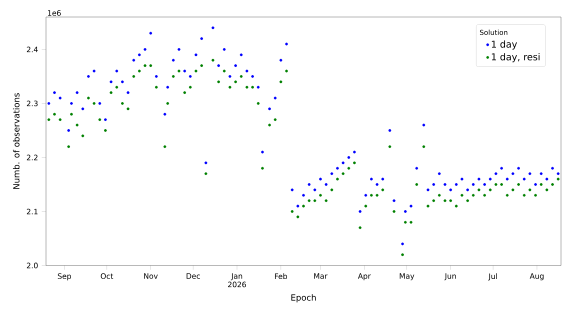  What do you see at coordinates (303, 298) in the screenshot?
I see `x-axis-title: Epoch` at bounding box center [303, 298].